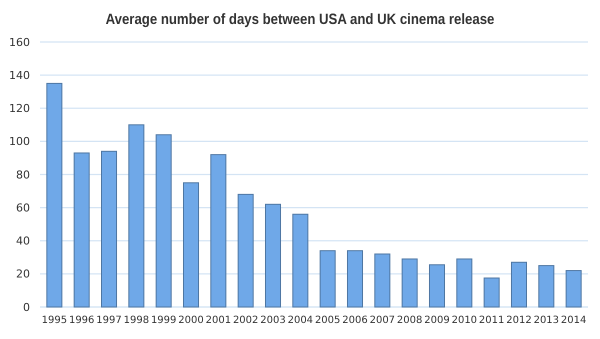 This screenshot has width=600, height=339. Describe the element at coordinates (23, 241) in the screenshot. I see `y-tick-label: 40` at that location.